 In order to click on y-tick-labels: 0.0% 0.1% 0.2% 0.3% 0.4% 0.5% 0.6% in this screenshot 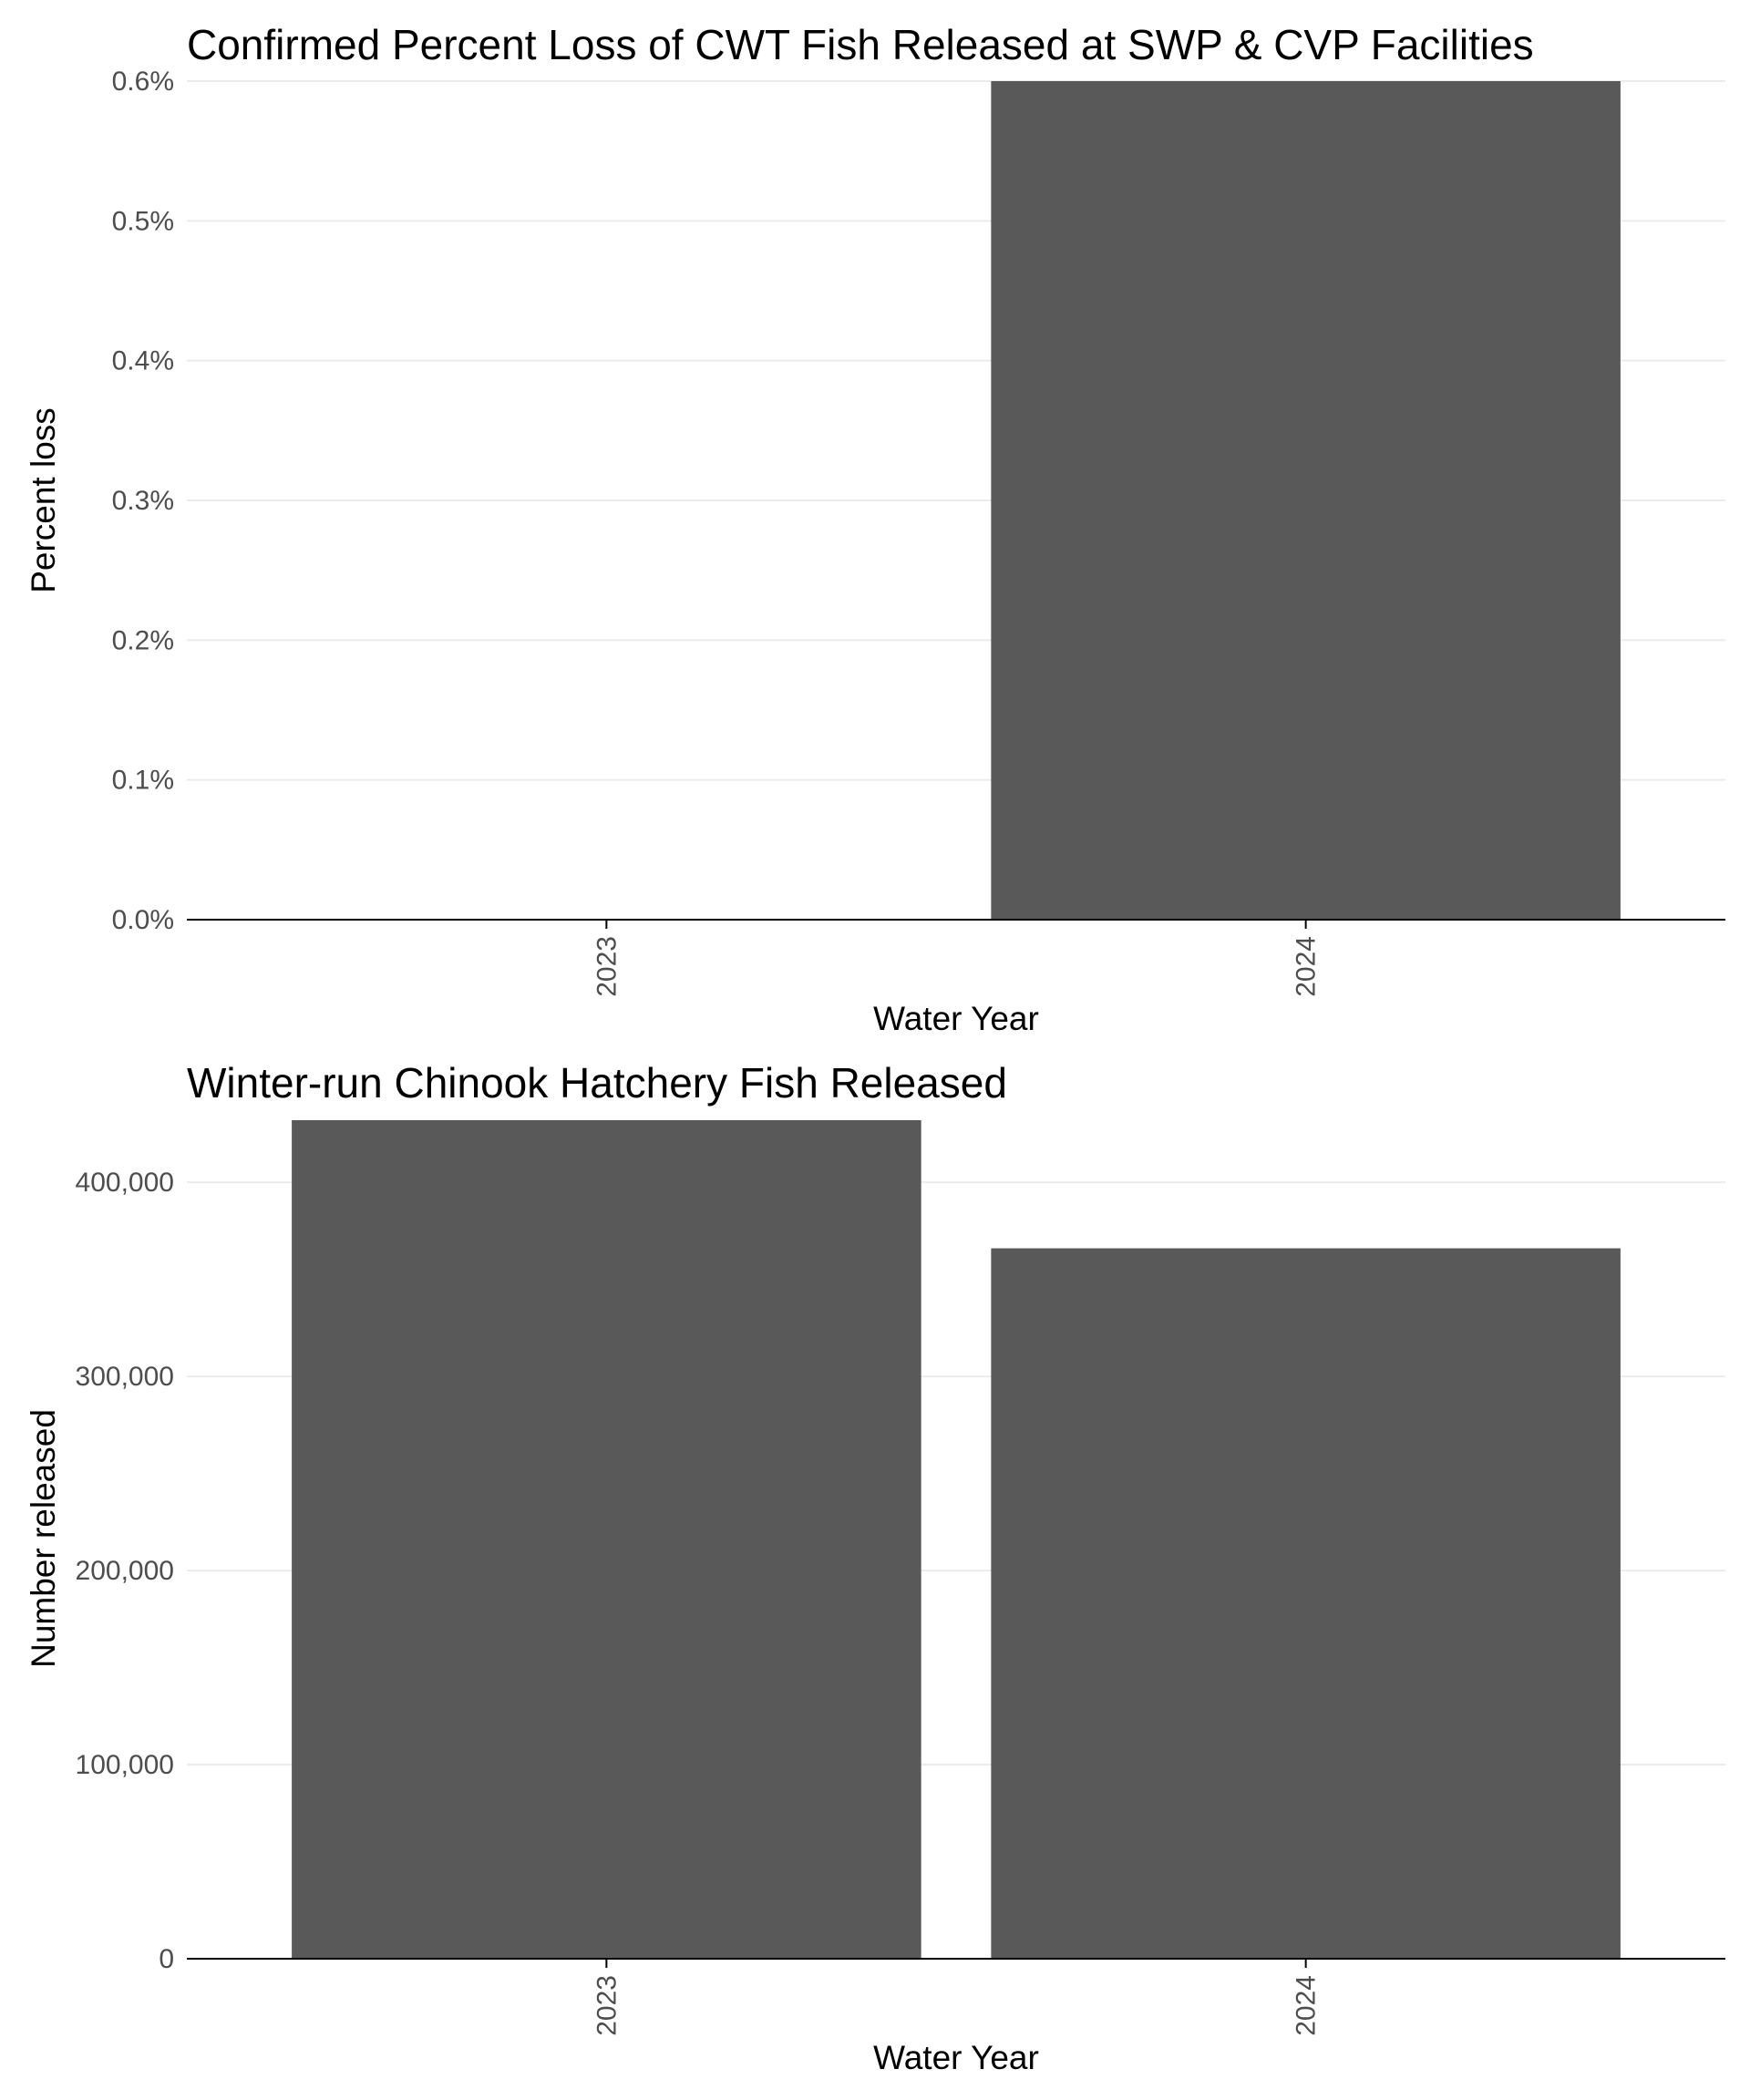, I will do `click(143, 501)`.